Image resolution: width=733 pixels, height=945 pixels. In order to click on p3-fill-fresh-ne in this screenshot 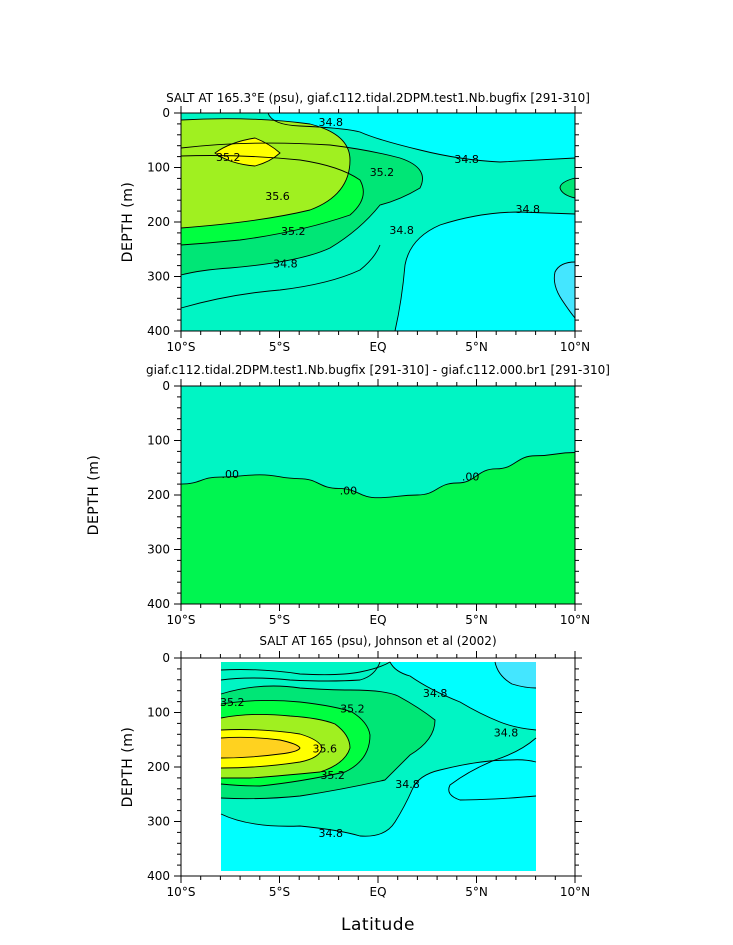, I will do `click(463, 696)`.